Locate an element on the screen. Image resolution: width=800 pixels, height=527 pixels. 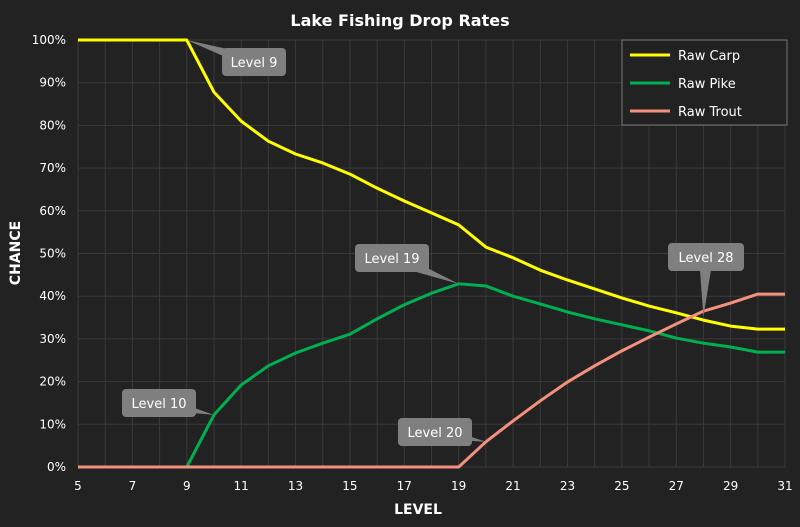
legend-label: Raw Pike is located at coordinates (707, 84).